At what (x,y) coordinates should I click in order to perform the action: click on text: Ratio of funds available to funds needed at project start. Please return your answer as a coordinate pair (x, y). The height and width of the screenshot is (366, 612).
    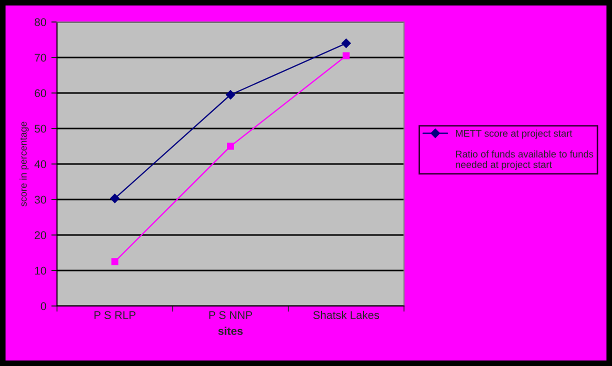
    Looking at the image, I should click on (525, 160).